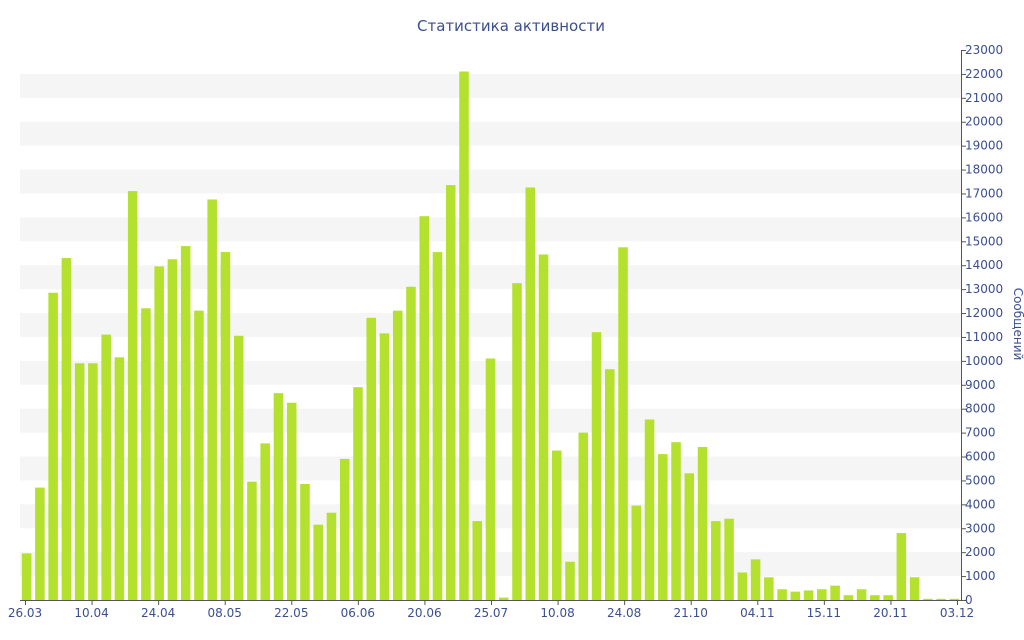 The height and width of the screenshot is (640, 1024). What do you see at coordinates (980, 457) in the screenshot?
I see `y-tick-label: 6000` at bounding box center [980, 457].